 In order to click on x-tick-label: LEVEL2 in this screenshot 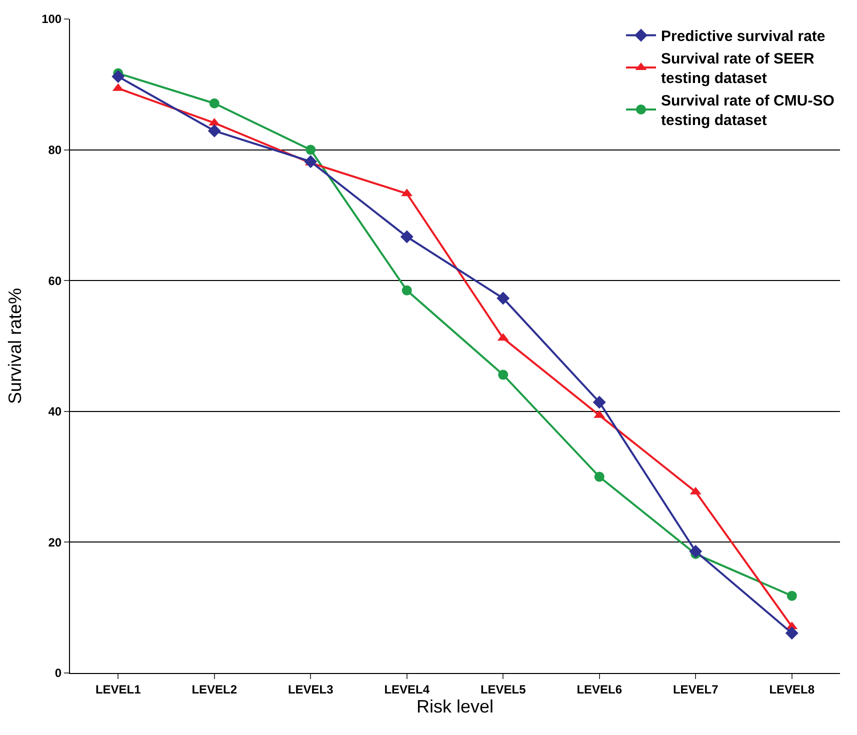, I will do `click(215, 689)`.